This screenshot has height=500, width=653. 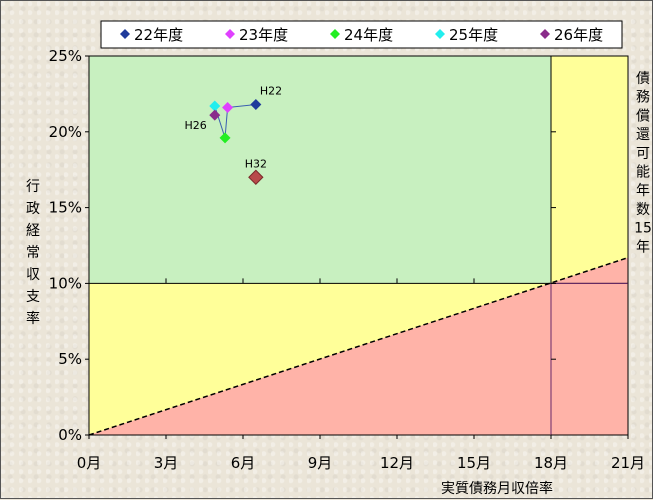 I want to click on legend-label: 23年度, so click(x=263, y=35).